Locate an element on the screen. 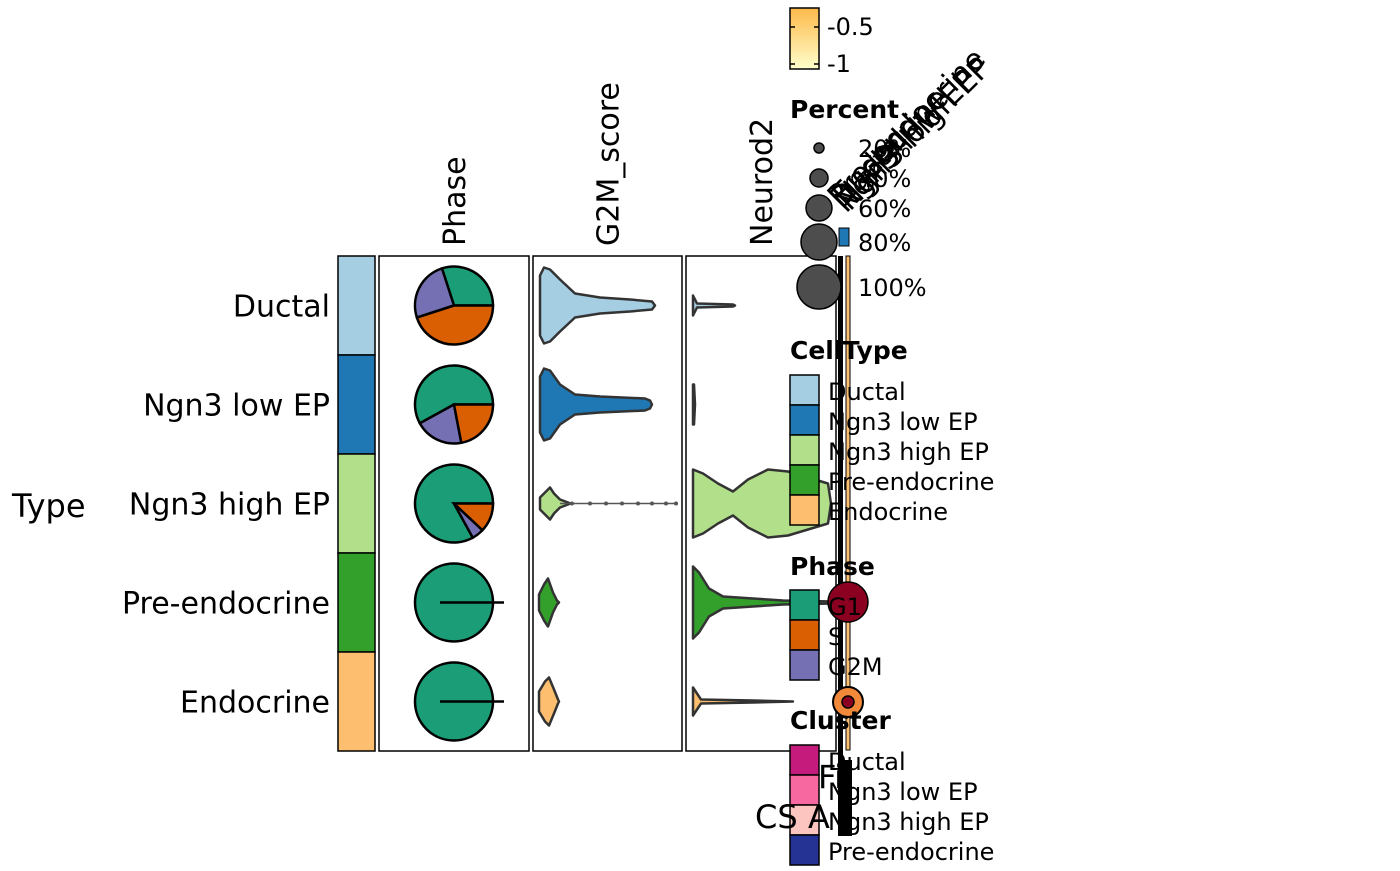  row-label-ngn3-high-ep: Ngn3 high EP is located at coordinates (229, 505).